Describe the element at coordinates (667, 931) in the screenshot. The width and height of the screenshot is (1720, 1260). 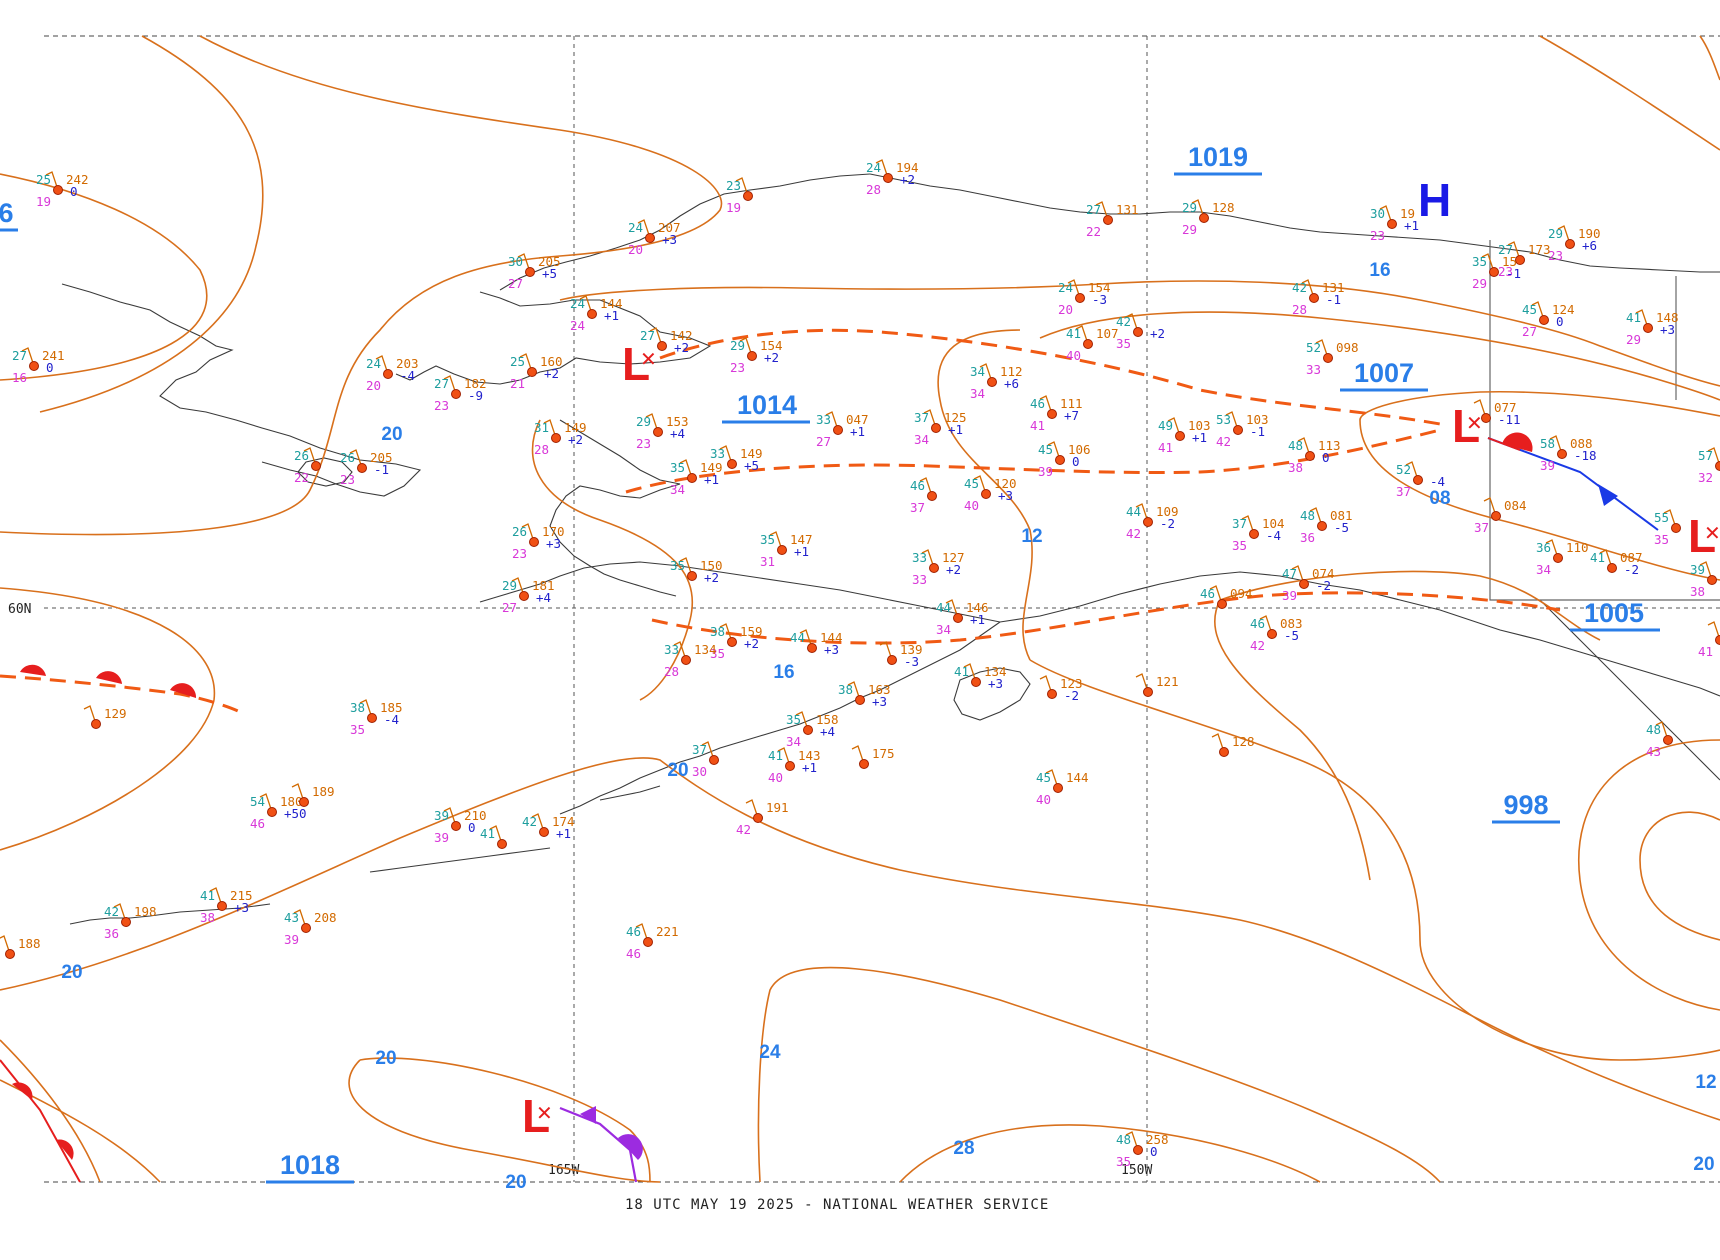
I see `station-pressure: 221` at that location.